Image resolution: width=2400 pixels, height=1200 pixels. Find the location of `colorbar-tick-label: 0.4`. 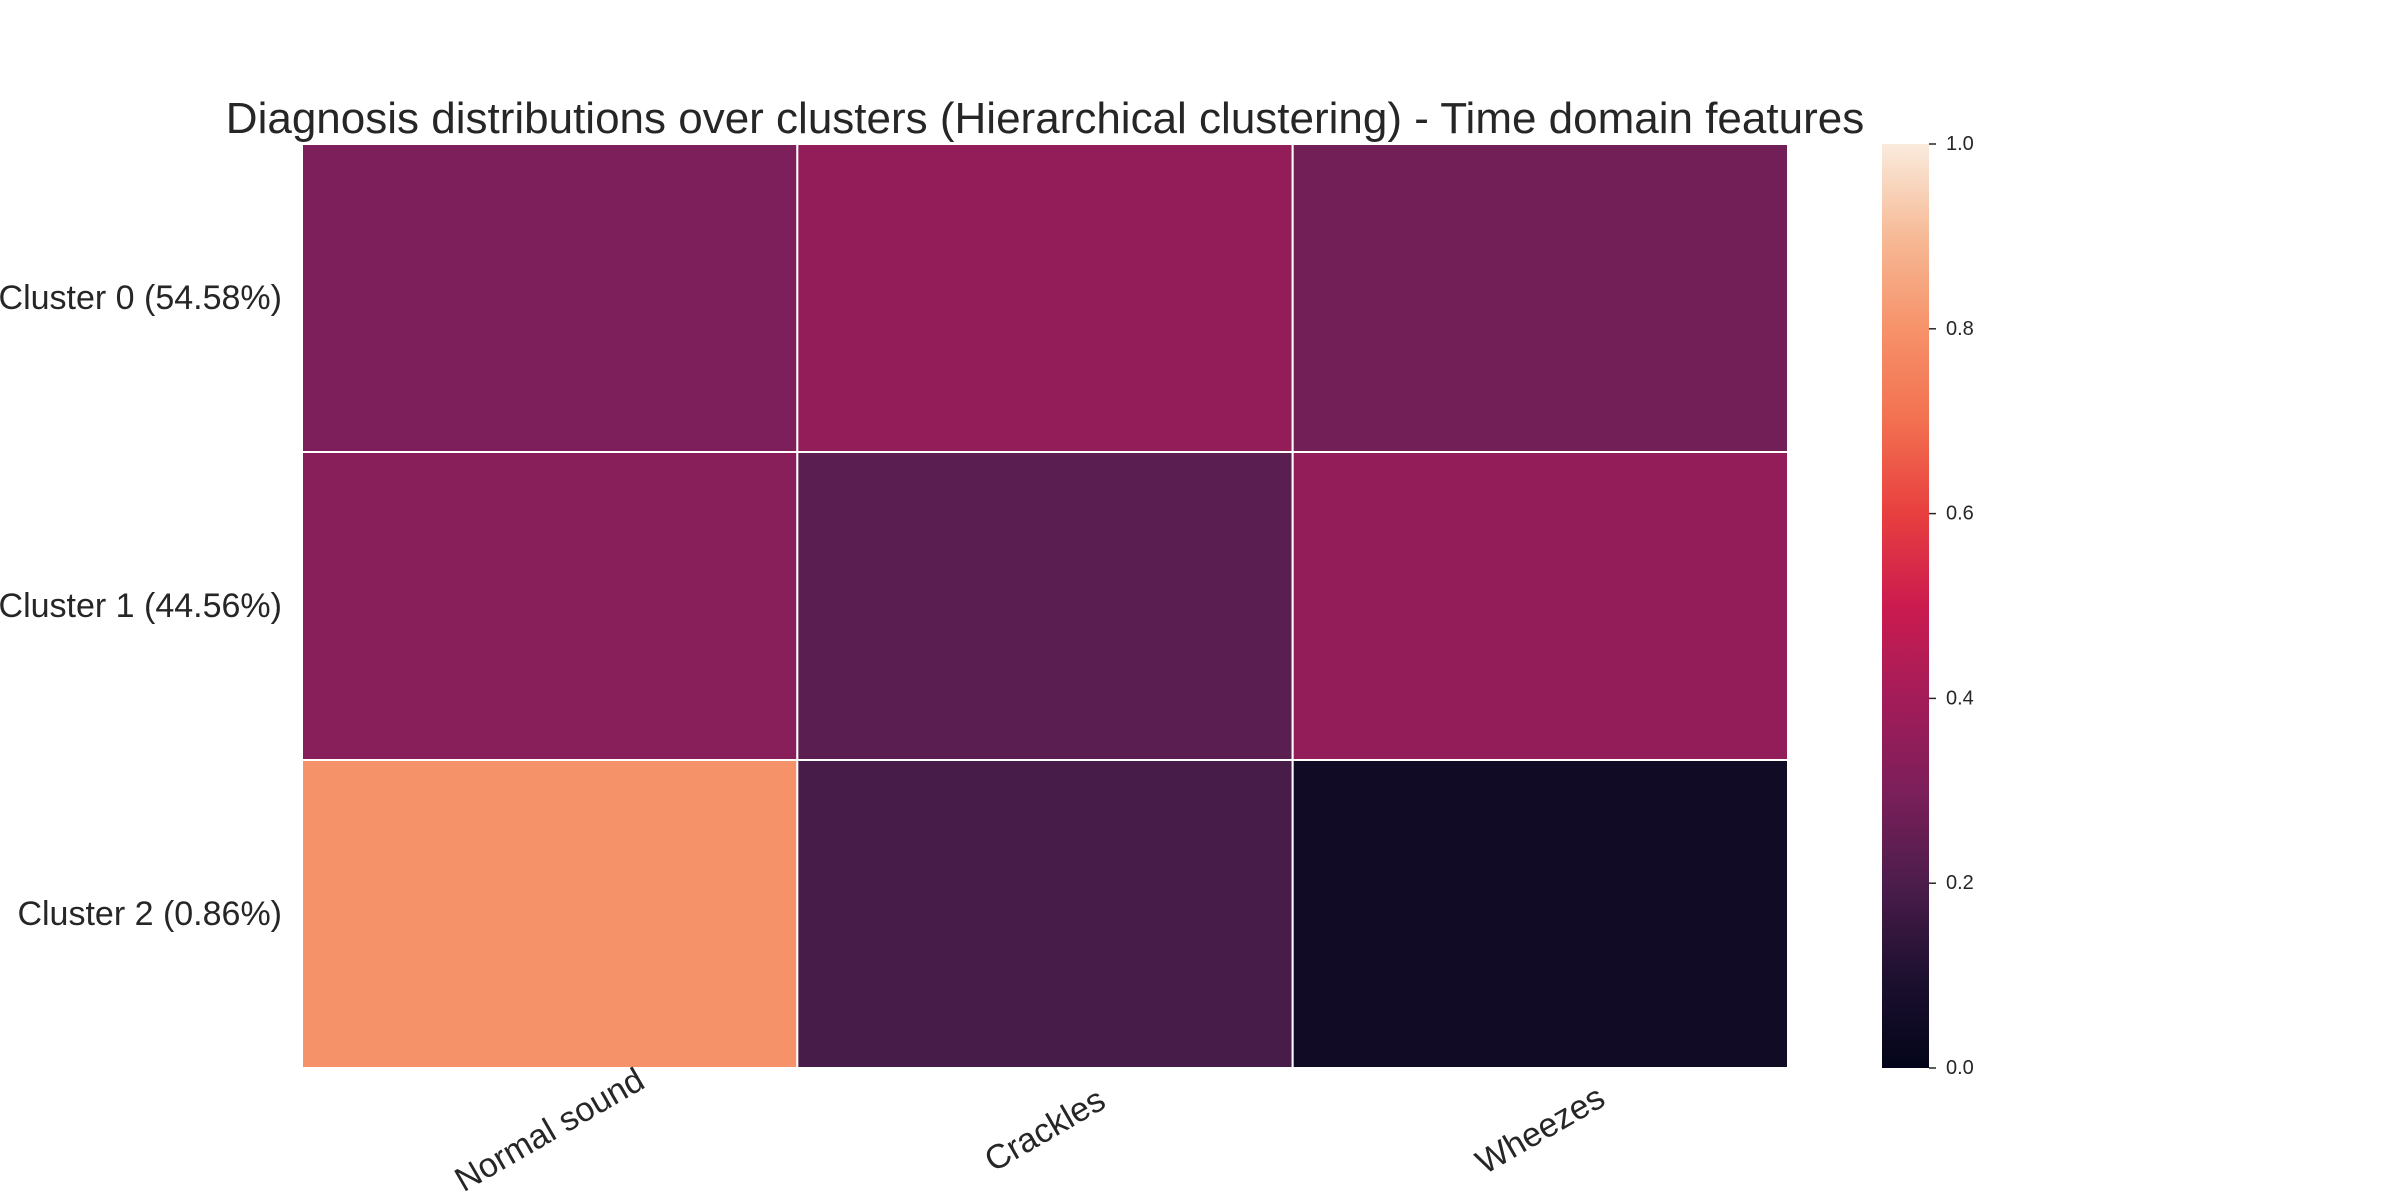

colorbar-tick-label: 0.4 is located at coordinates (1960, 698).